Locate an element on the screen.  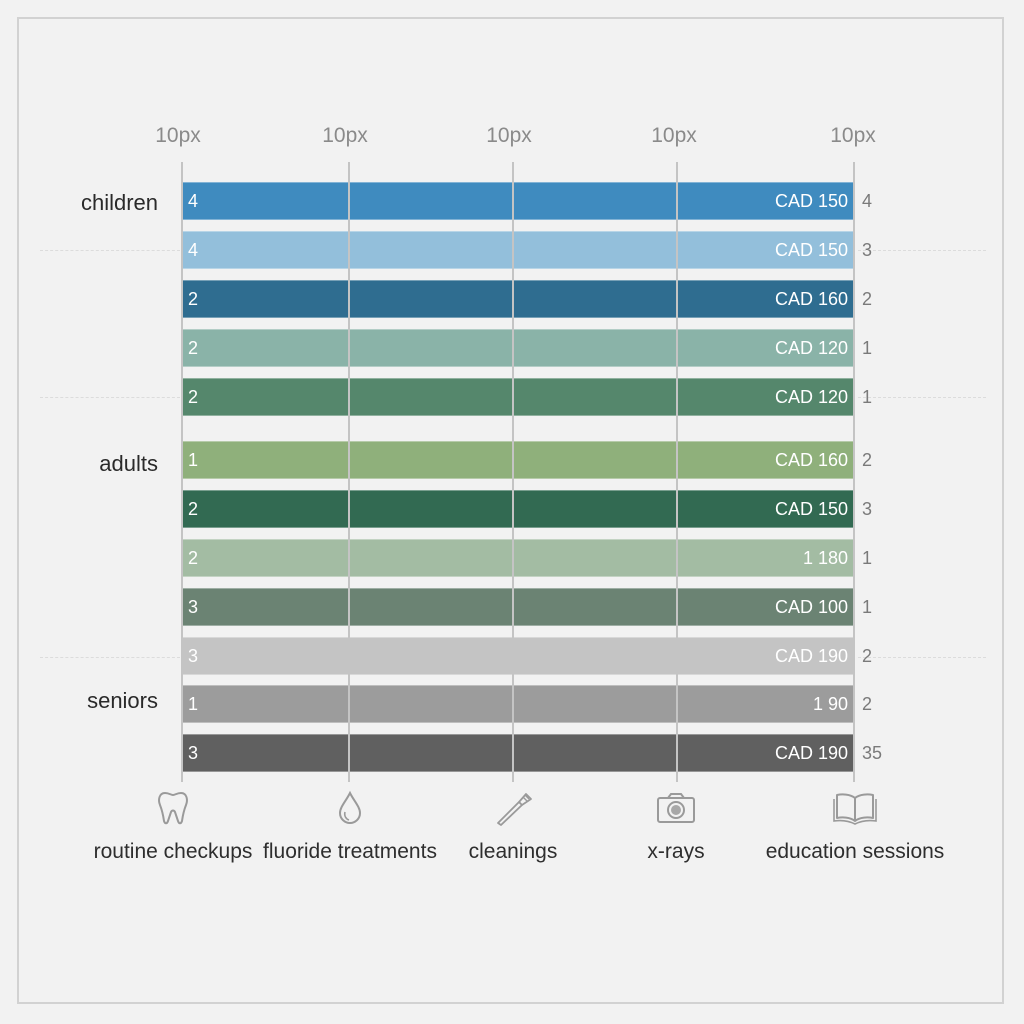
category-routine-checkups: routine checkups is located at coordinates (173, 827).